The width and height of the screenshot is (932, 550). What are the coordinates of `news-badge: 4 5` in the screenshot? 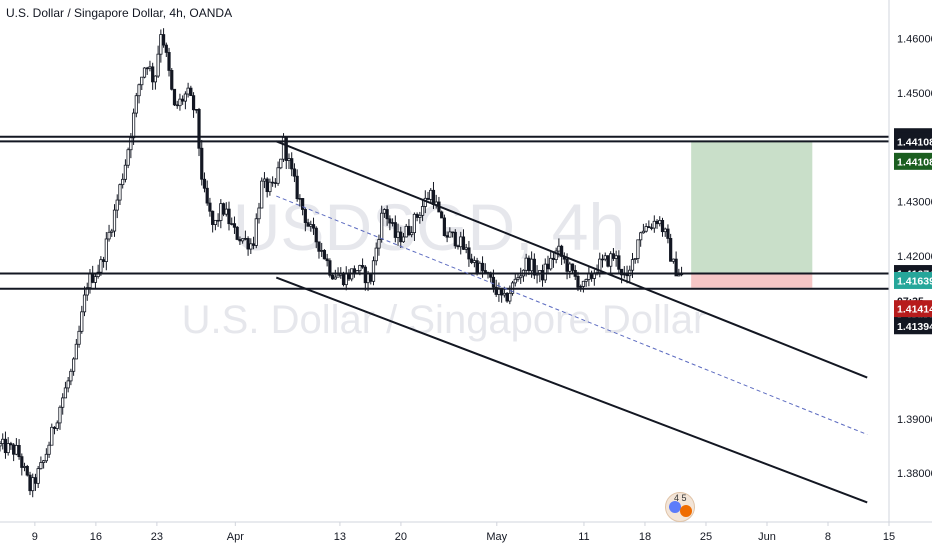 It's located at (680, 507).